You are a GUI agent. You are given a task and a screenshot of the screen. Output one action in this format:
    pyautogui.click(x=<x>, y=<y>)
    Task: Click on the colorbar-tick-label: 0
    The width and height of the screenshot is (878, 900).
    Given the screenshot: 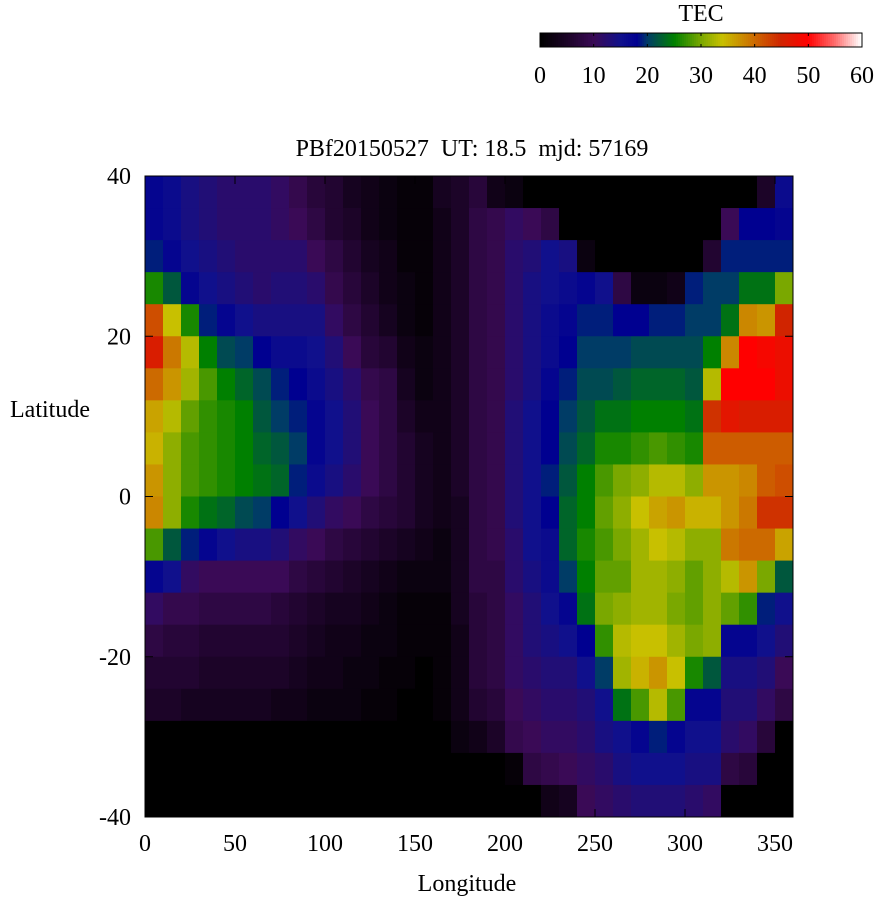 What is the action you would take?
    pyautogui.click(x=540, y=76)
    